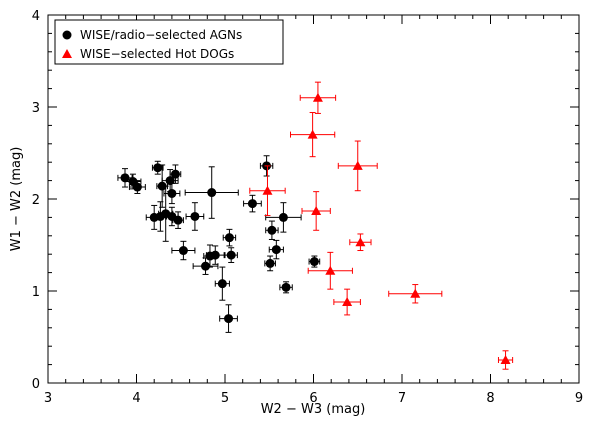 The height and width of the screenshot is (427, 591). I want to click on series-agn, so click(219, 244).